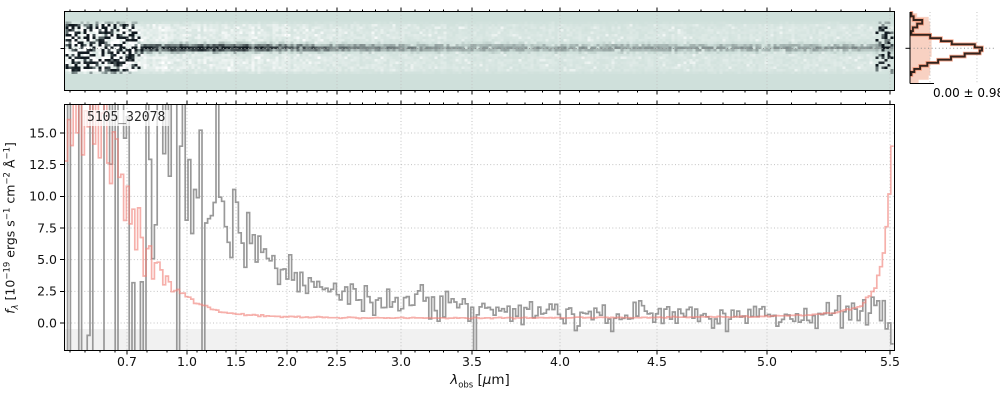  What do you see at coordinates (890, 361) in the screenshot?
I see `x-tick-label: 5.5` at bounding box center [890, 361].